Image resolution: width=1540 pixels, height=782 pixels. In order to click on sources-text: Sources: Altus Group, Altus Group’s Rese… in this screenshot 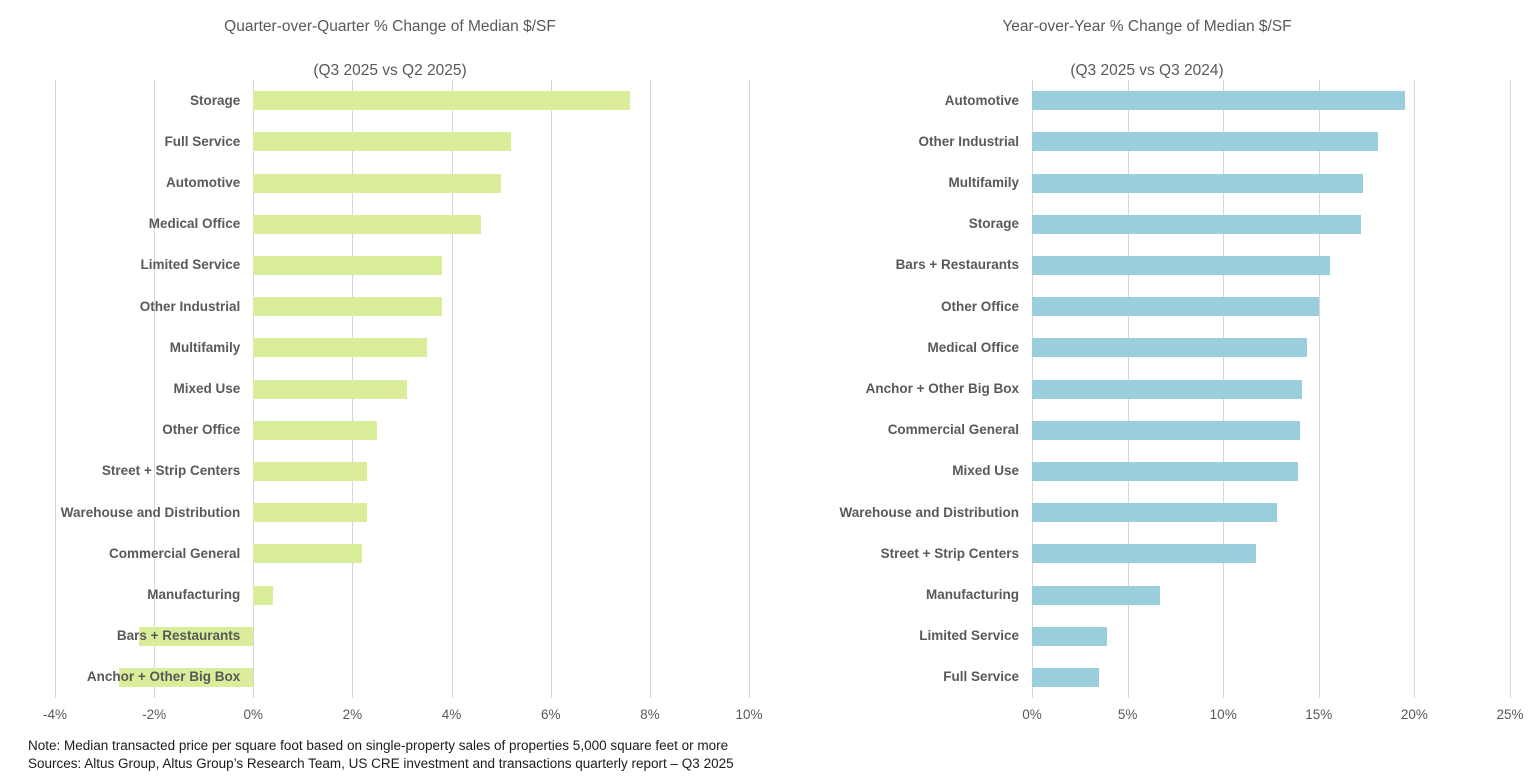, I will do `click(381, 763)`.